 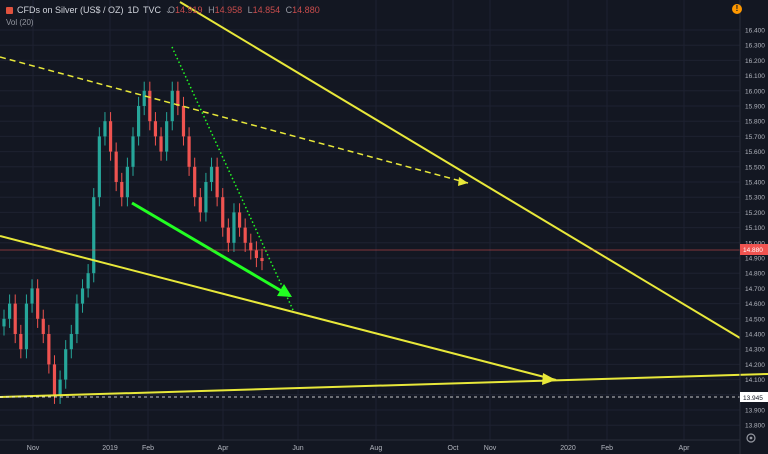 I want to click on price-tick-label: 15.200, so click(x=755, y=213).